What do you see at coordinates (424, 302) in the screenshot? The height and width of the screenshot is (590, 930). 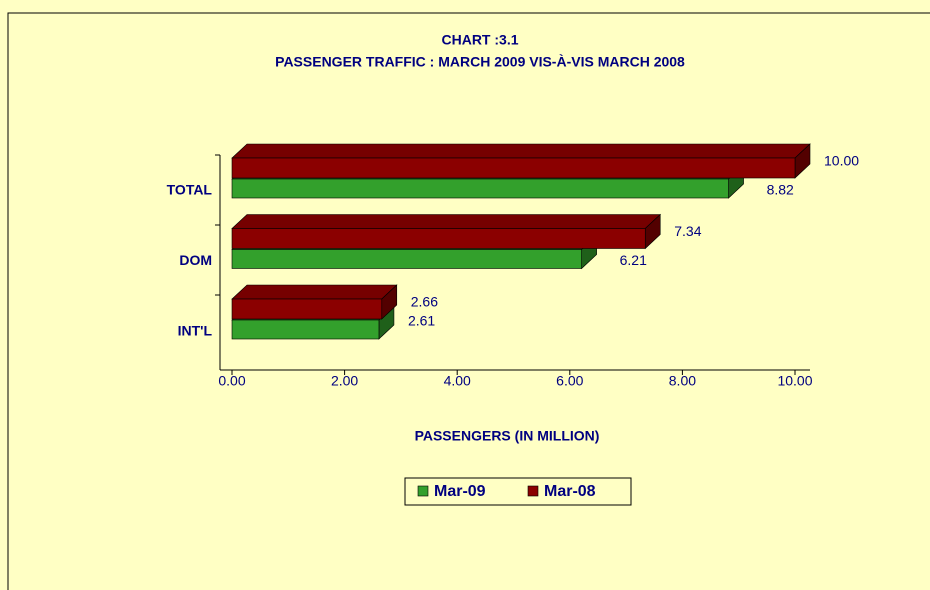 I see `value-label: 2.66` at bounding box center [424, 302].